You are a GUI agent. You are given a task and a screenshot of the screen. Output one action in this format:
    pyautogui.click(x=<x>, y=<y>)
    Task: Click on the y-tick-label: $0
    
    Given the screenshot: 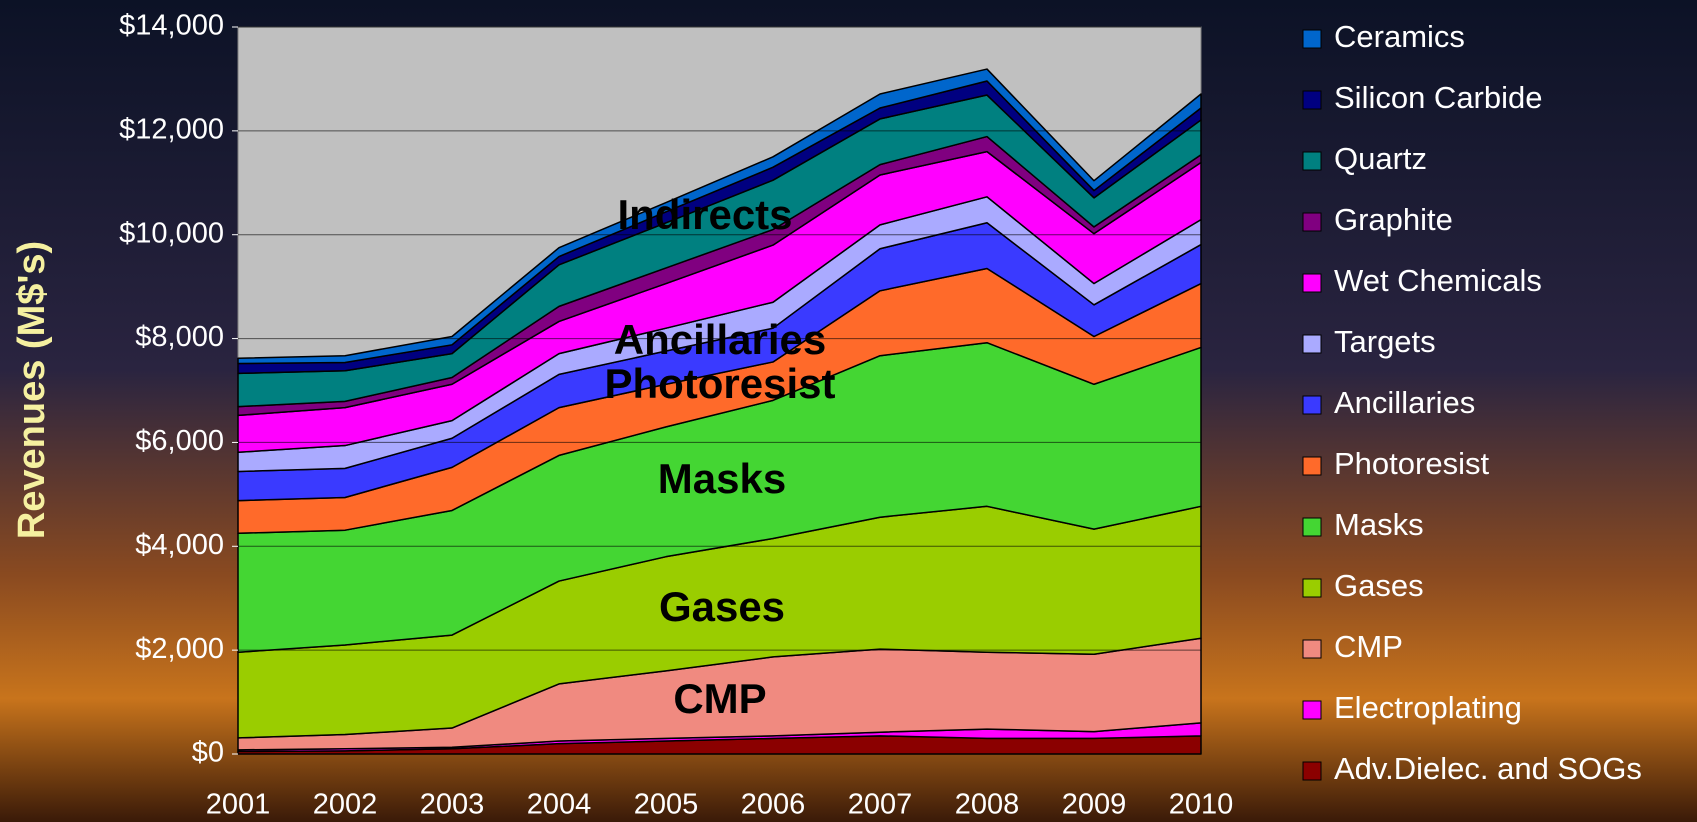 What is the action you would take?
    pyautogui.click(x=208, y=753)
    